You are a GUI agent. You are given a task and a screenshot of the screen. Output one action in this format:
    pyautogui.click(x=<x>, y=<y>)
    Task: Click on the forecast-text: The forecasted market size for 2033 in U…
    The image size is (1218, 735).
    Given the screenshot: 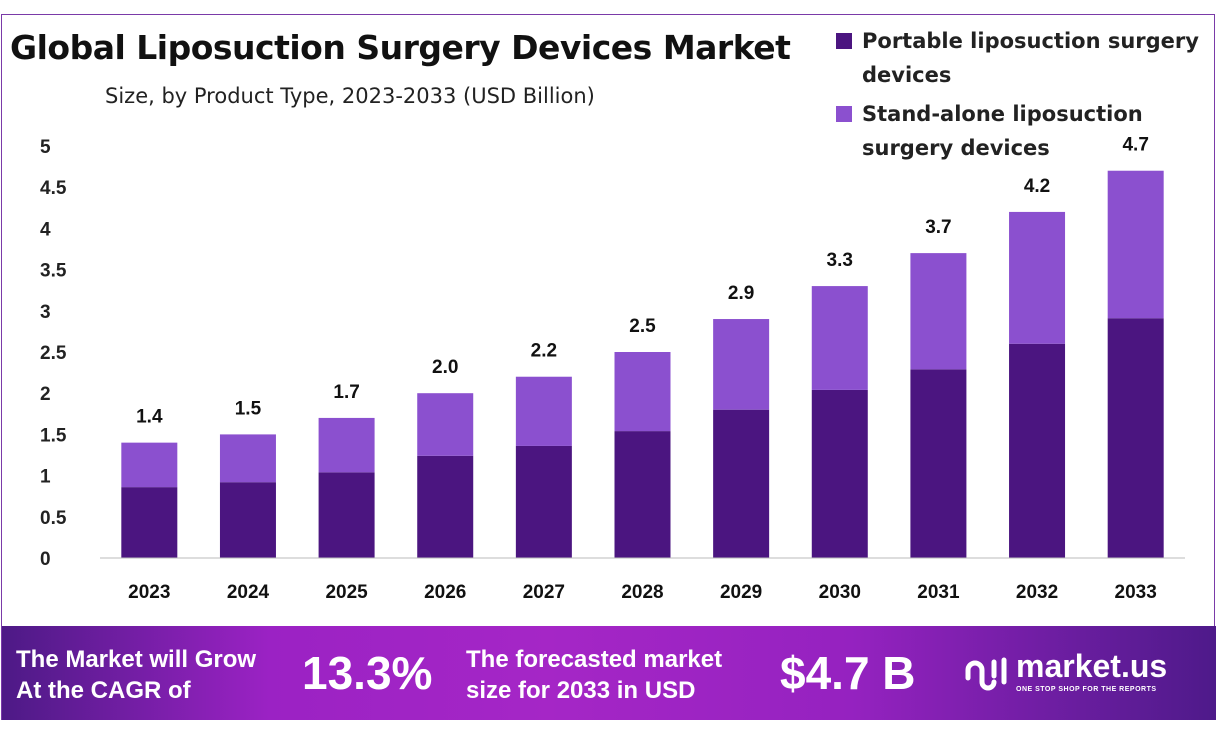 What is the action you would take?
    pyautogui.click(x=594, y=675)
    